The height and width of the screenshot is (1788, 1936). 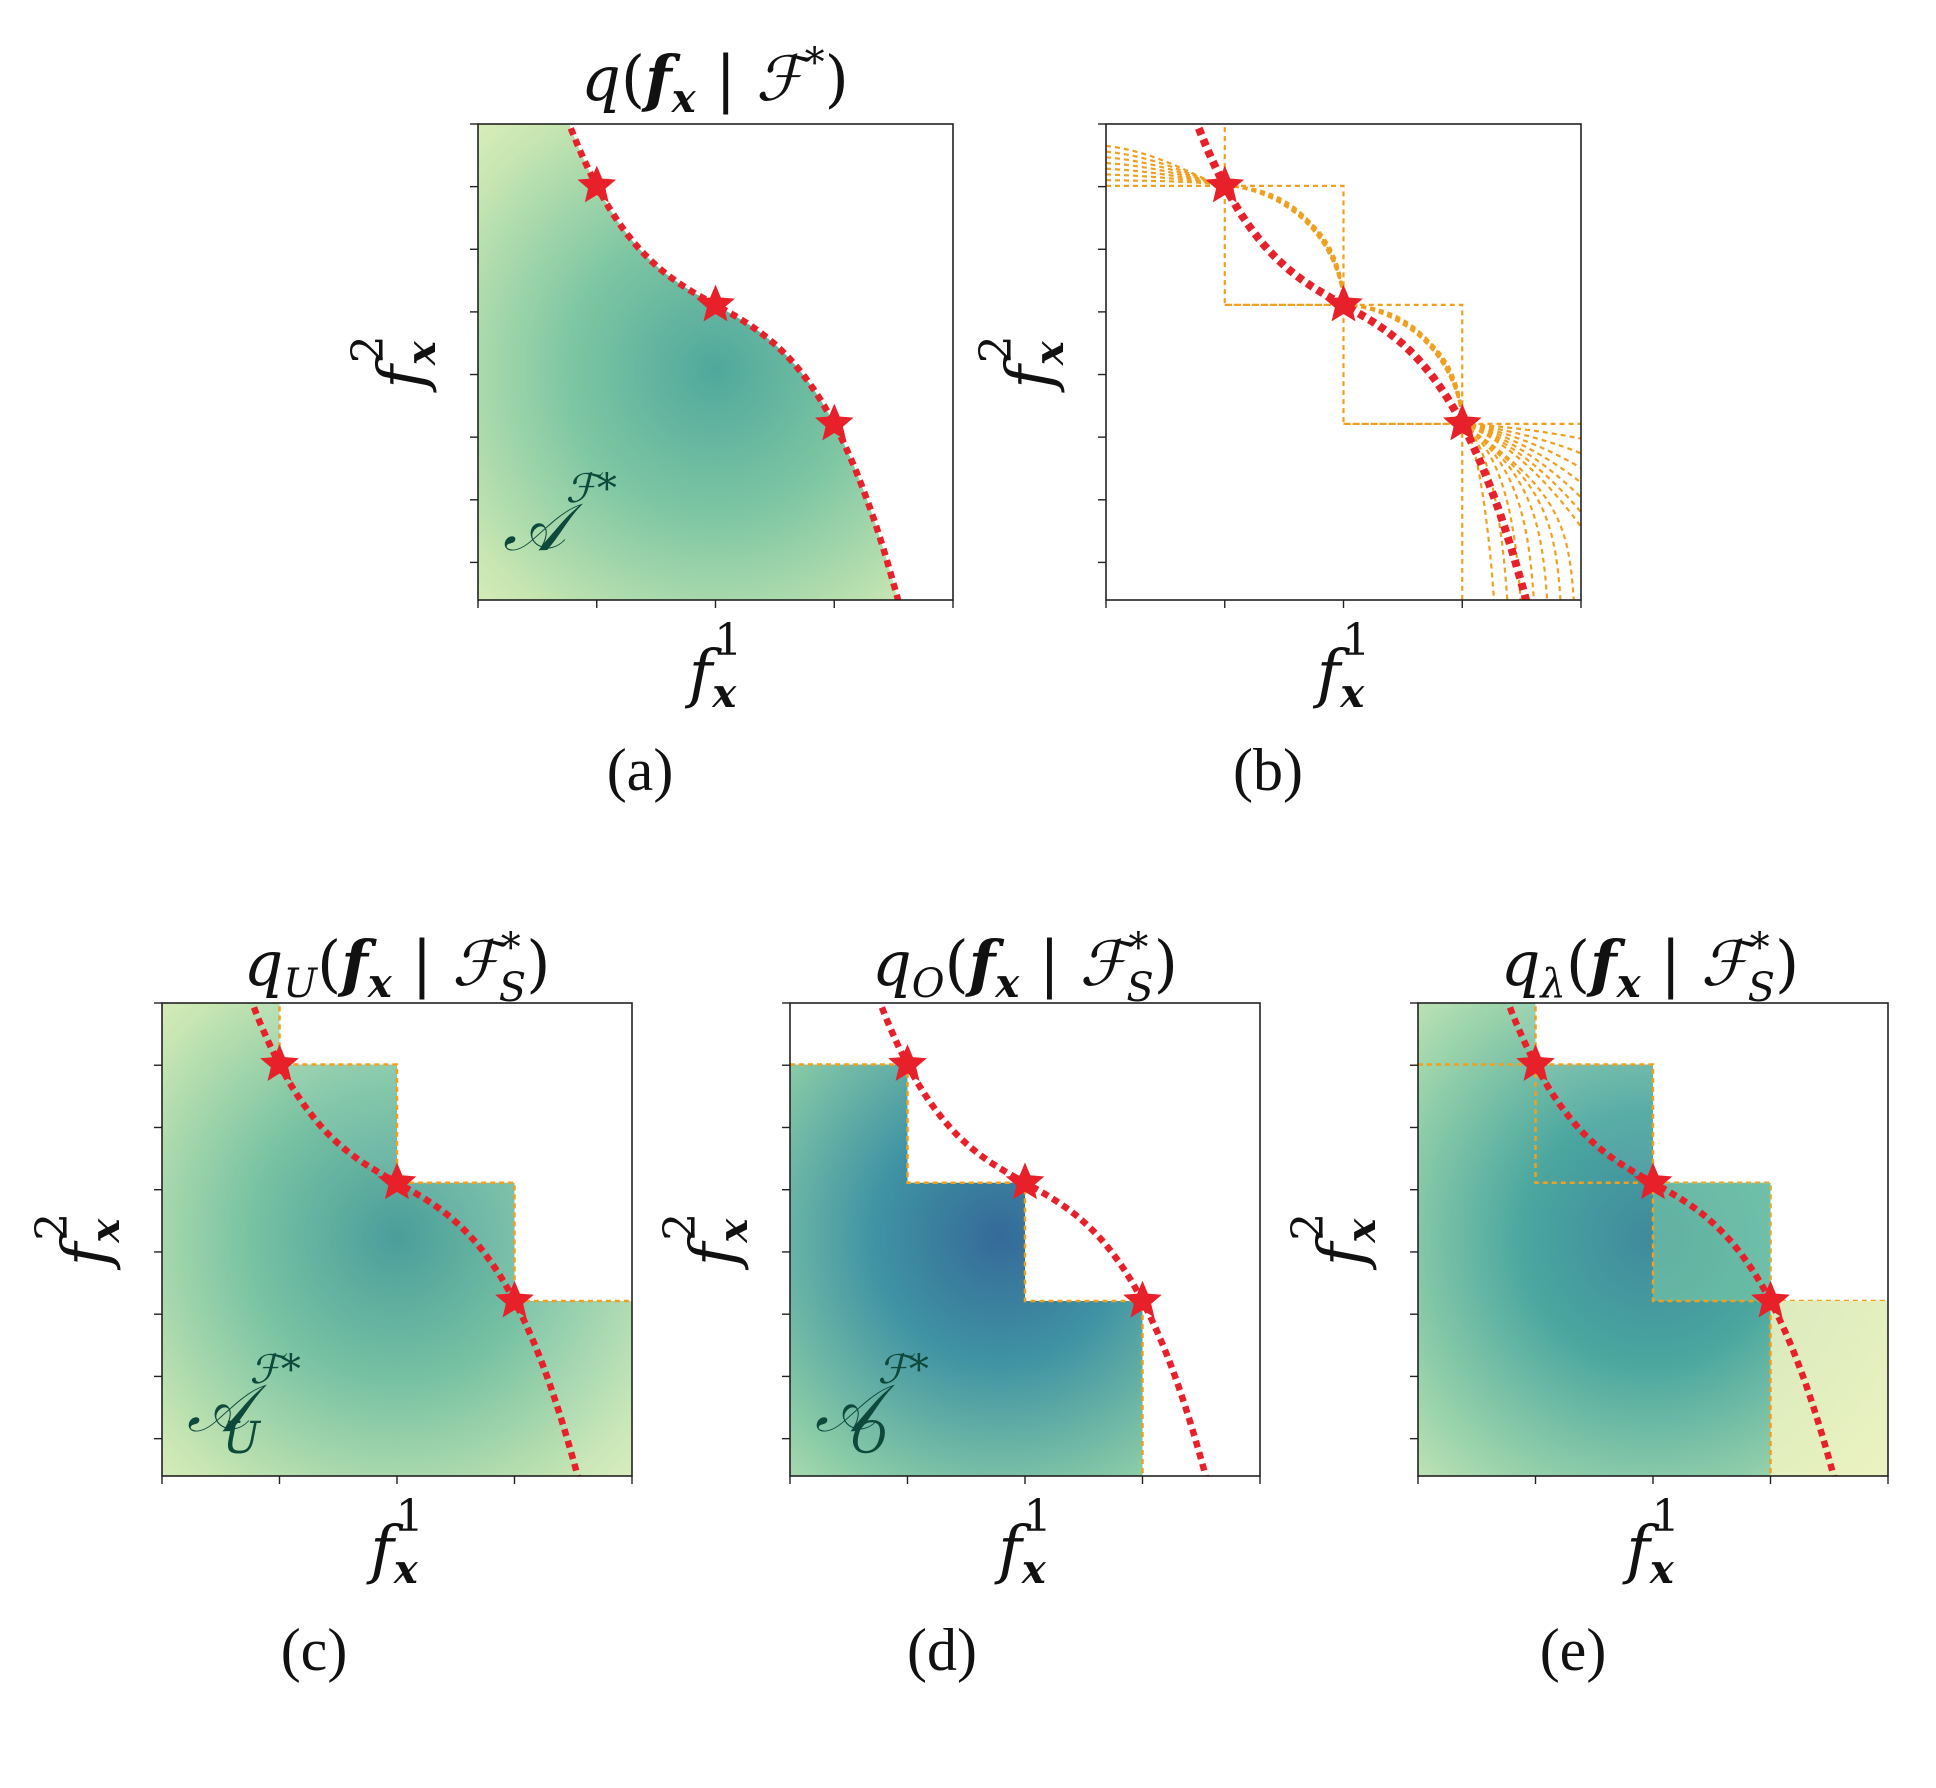 What do you see at coordinates (244, 1405) in the screenshot?
I see `region-label: 𝒜ℱ* U` at bounding box center [244, 1405].